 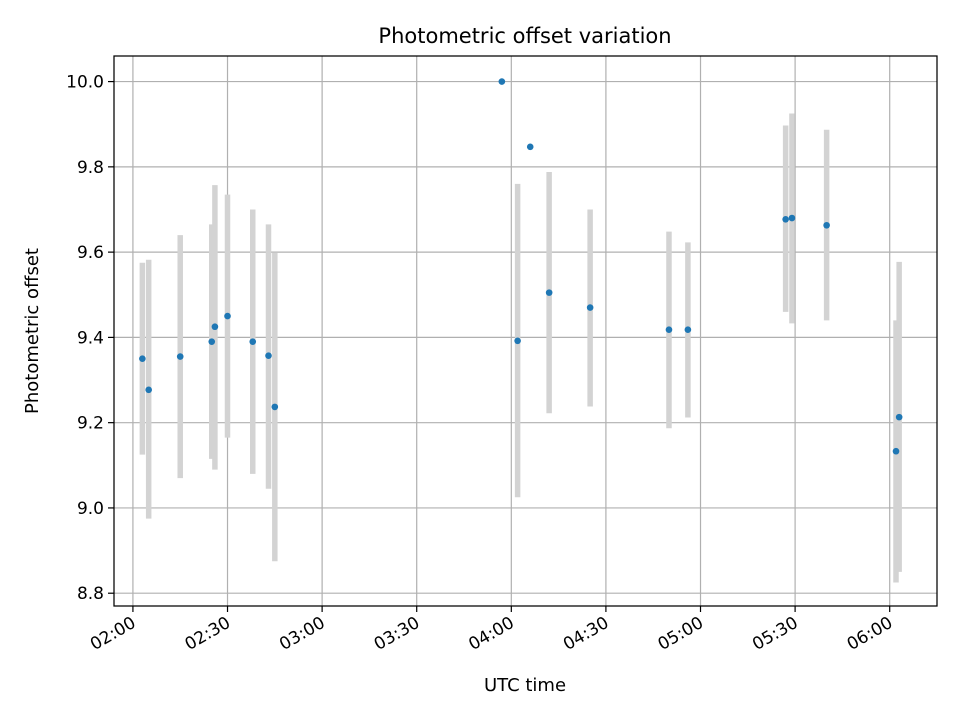 I want to click on y-tick-label: 9.8, so click(x=90, y=168).